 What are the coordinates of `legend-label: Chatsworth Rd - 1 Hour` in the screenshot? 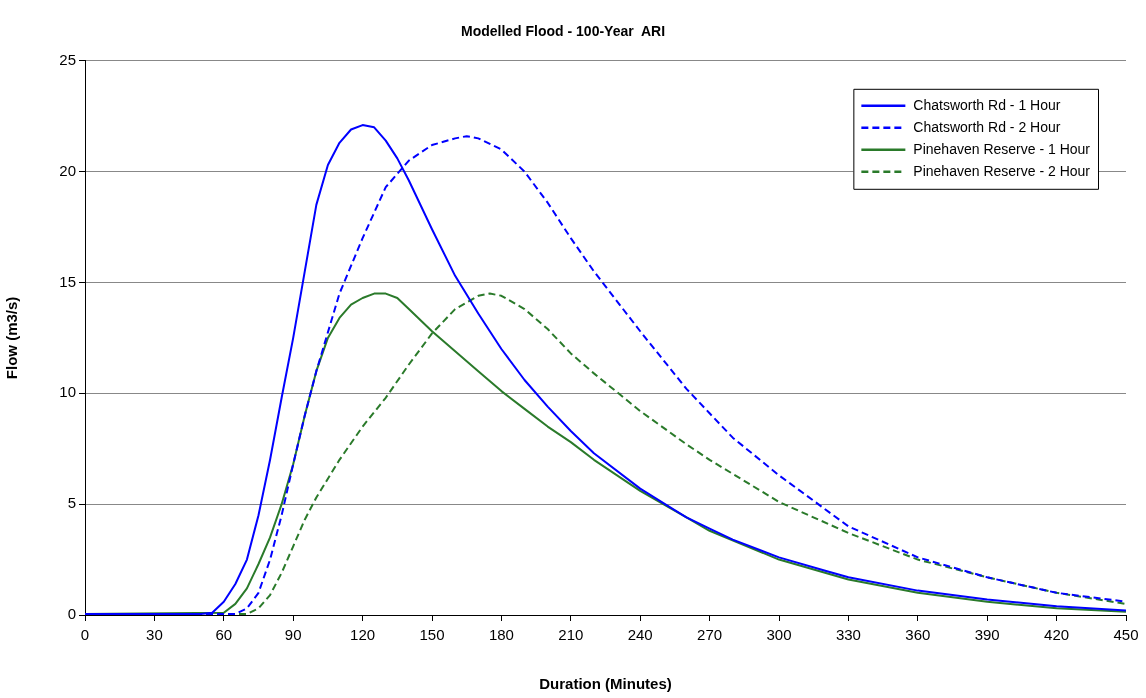 It's located at (987, 104).